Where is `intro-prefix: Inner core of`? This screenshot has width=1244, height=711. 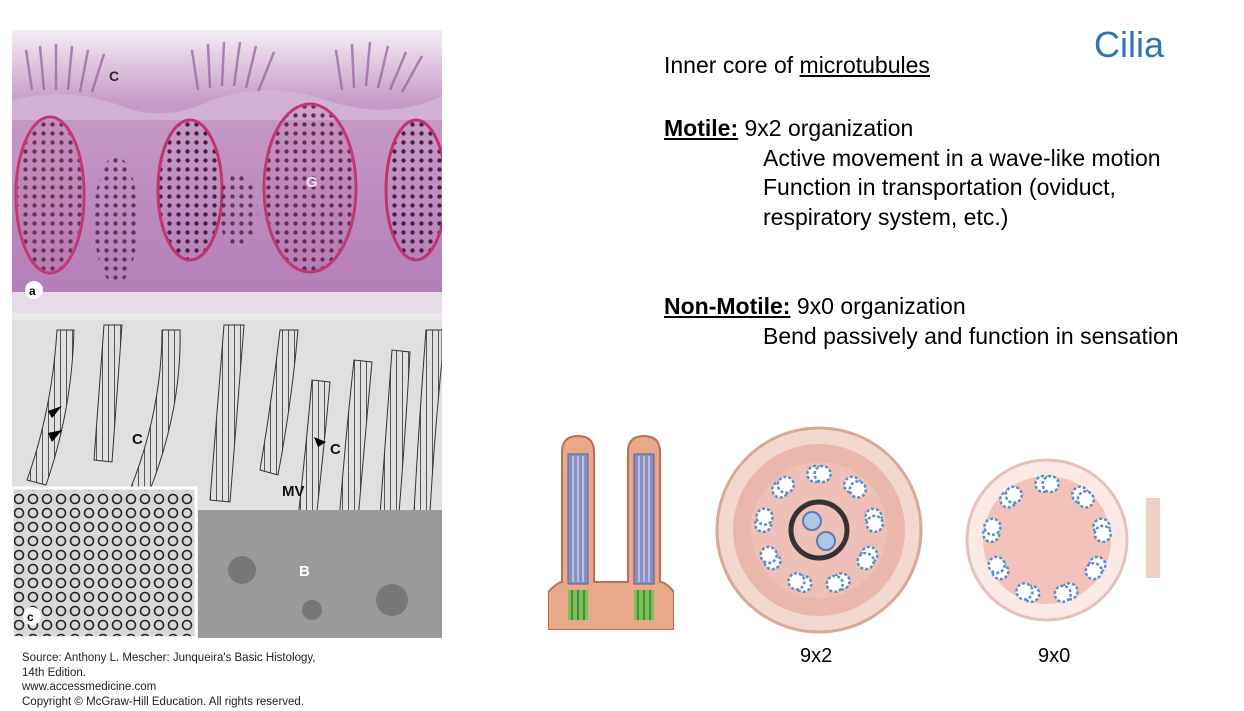
intro-prefix: Inner core of is located at coordinates (732, 65).